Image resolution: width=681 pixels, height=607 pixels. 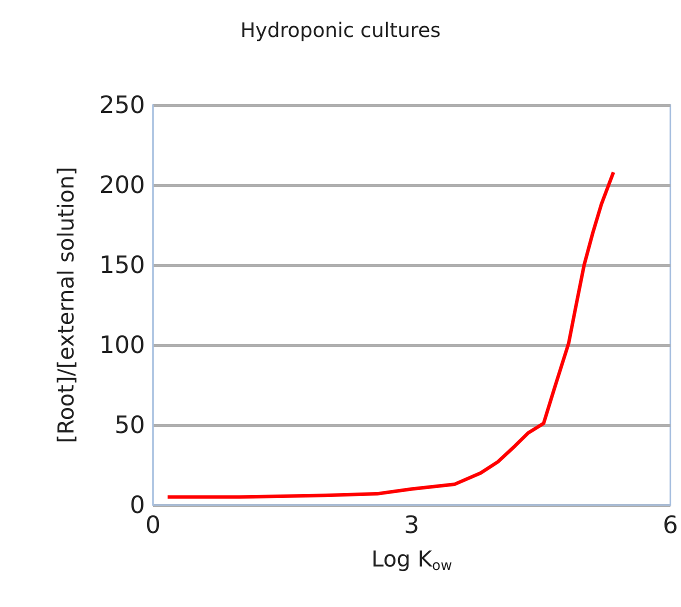 I want to click on y-axis-title: [Root]/[external solution], so click(x=67, y=305).